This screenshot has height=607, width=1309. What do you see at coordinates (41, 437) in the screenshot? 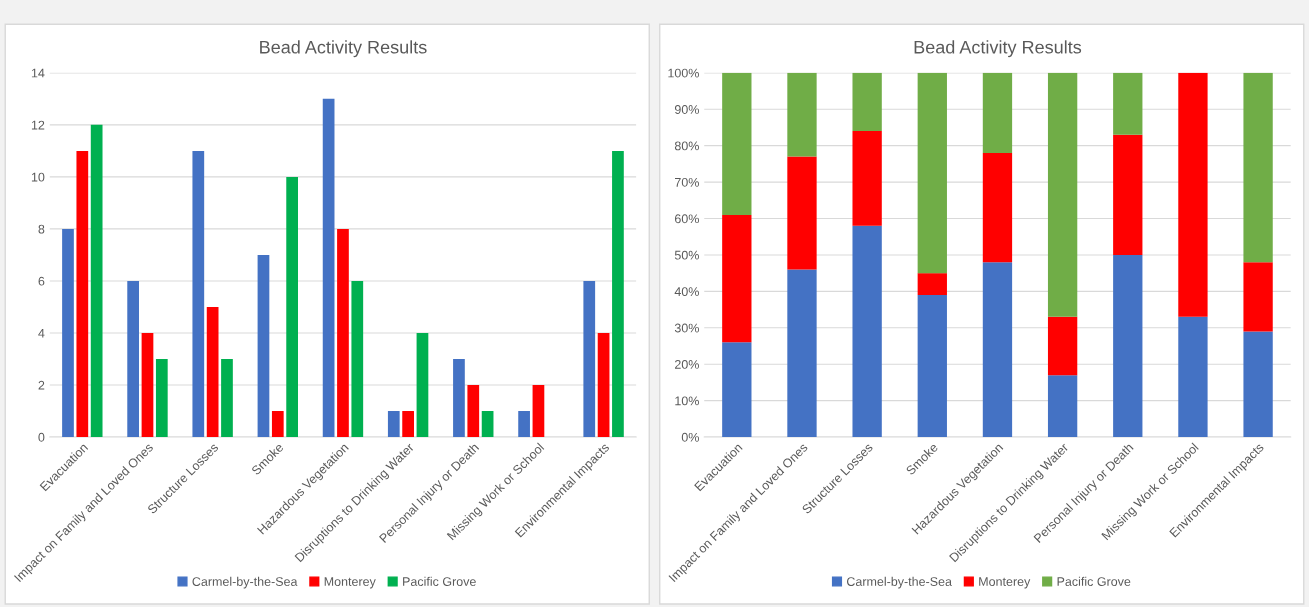
I see `y-tick-label: 0` at bounding box center [41, 437].